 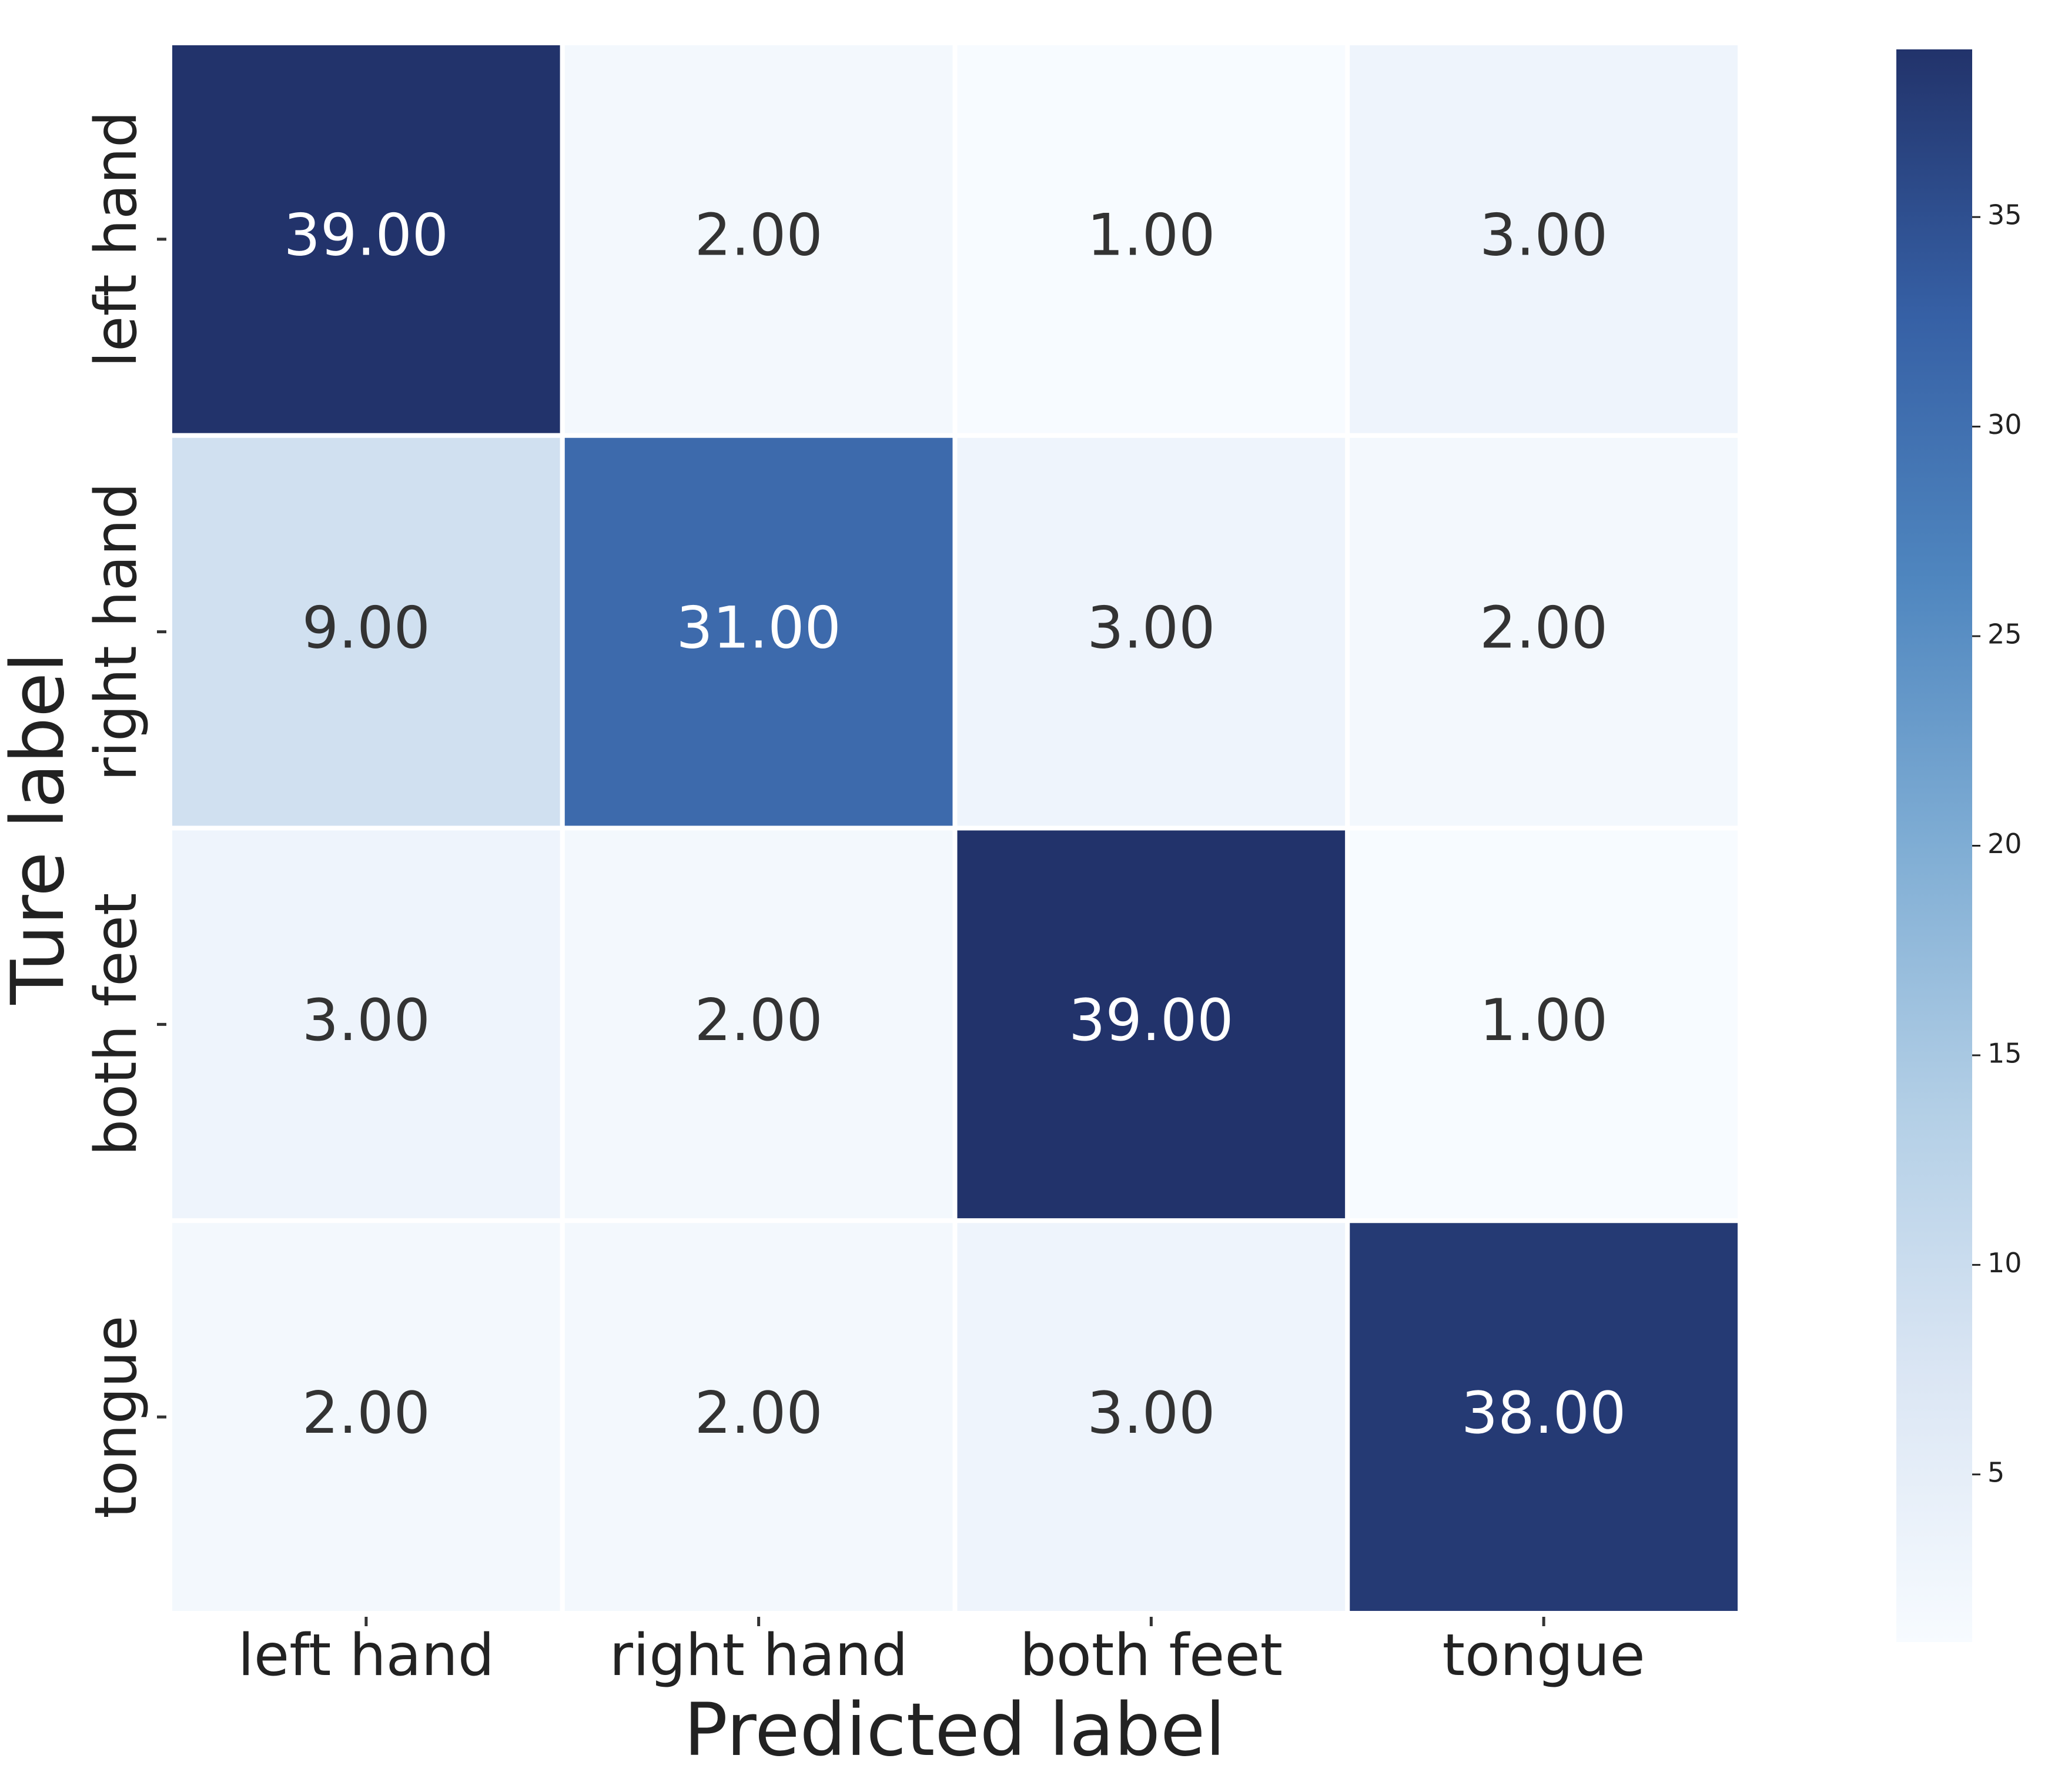 What do you see at coordinates (1544, 1413) in the screenshot?
I see `cell-label: 38.00` at bounding box center [1544, 1413].